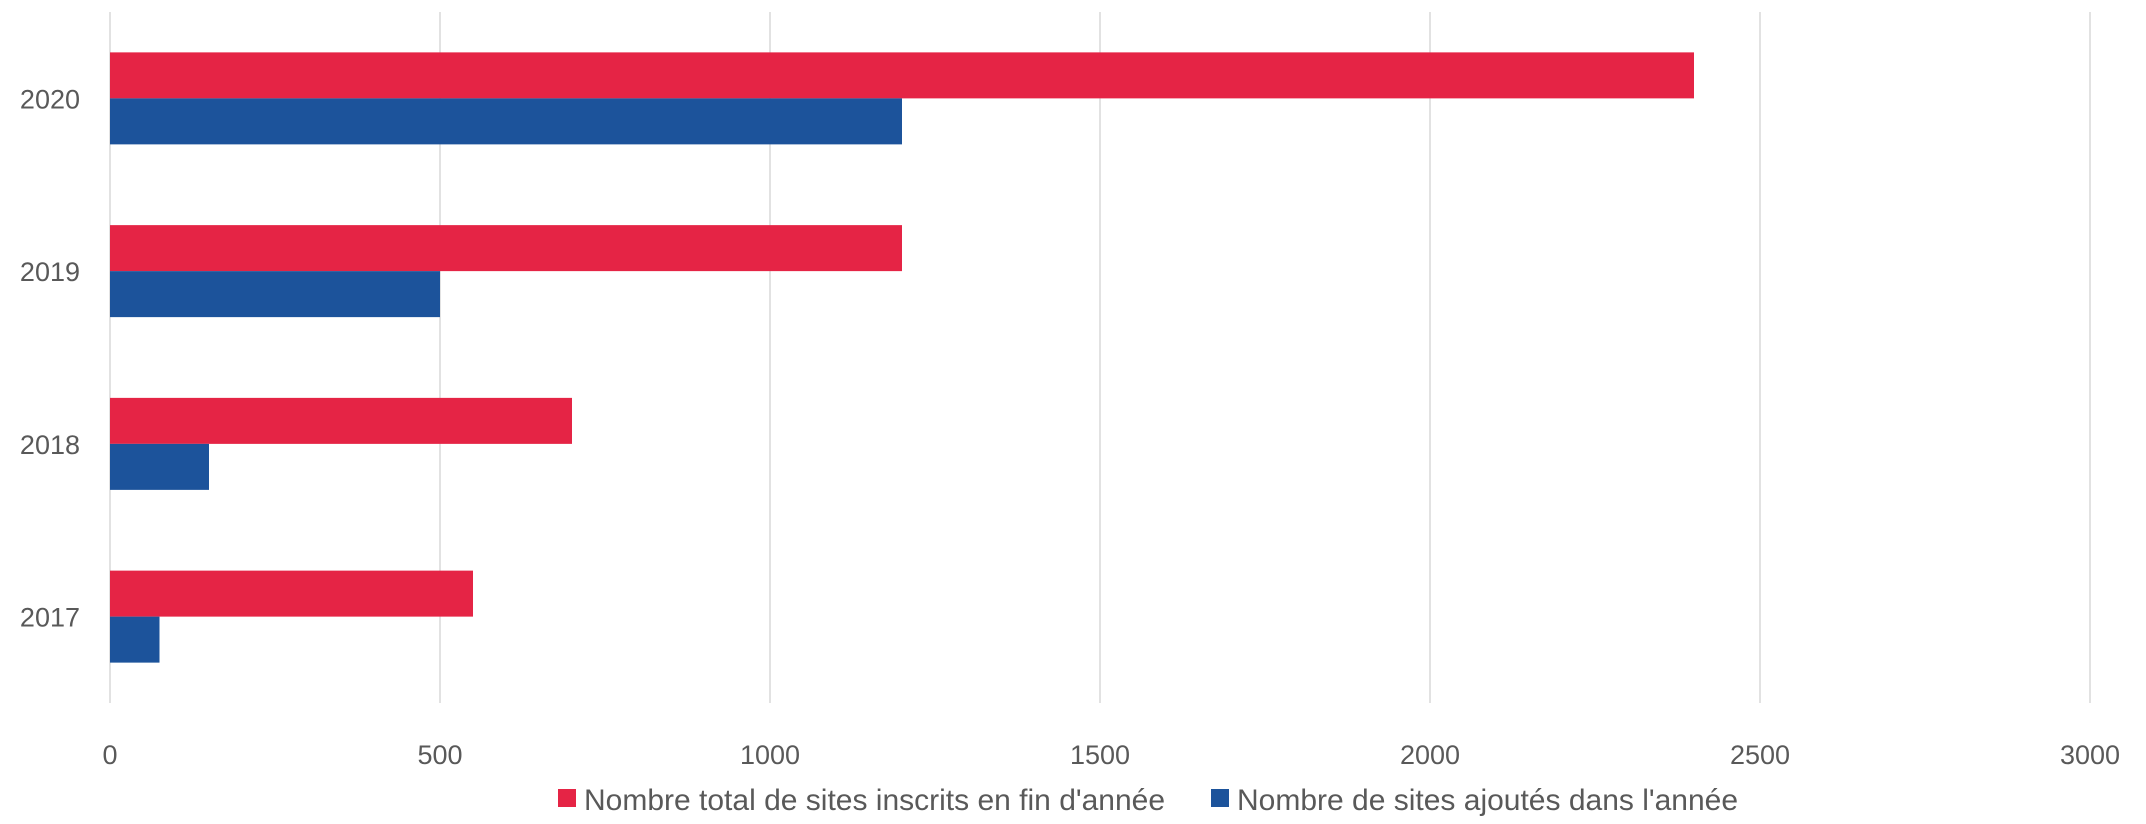  What do you see at coordinates (50, 99) in the screenshot?
I see `y-category-label: 2020` at bounding box center [50, 99].